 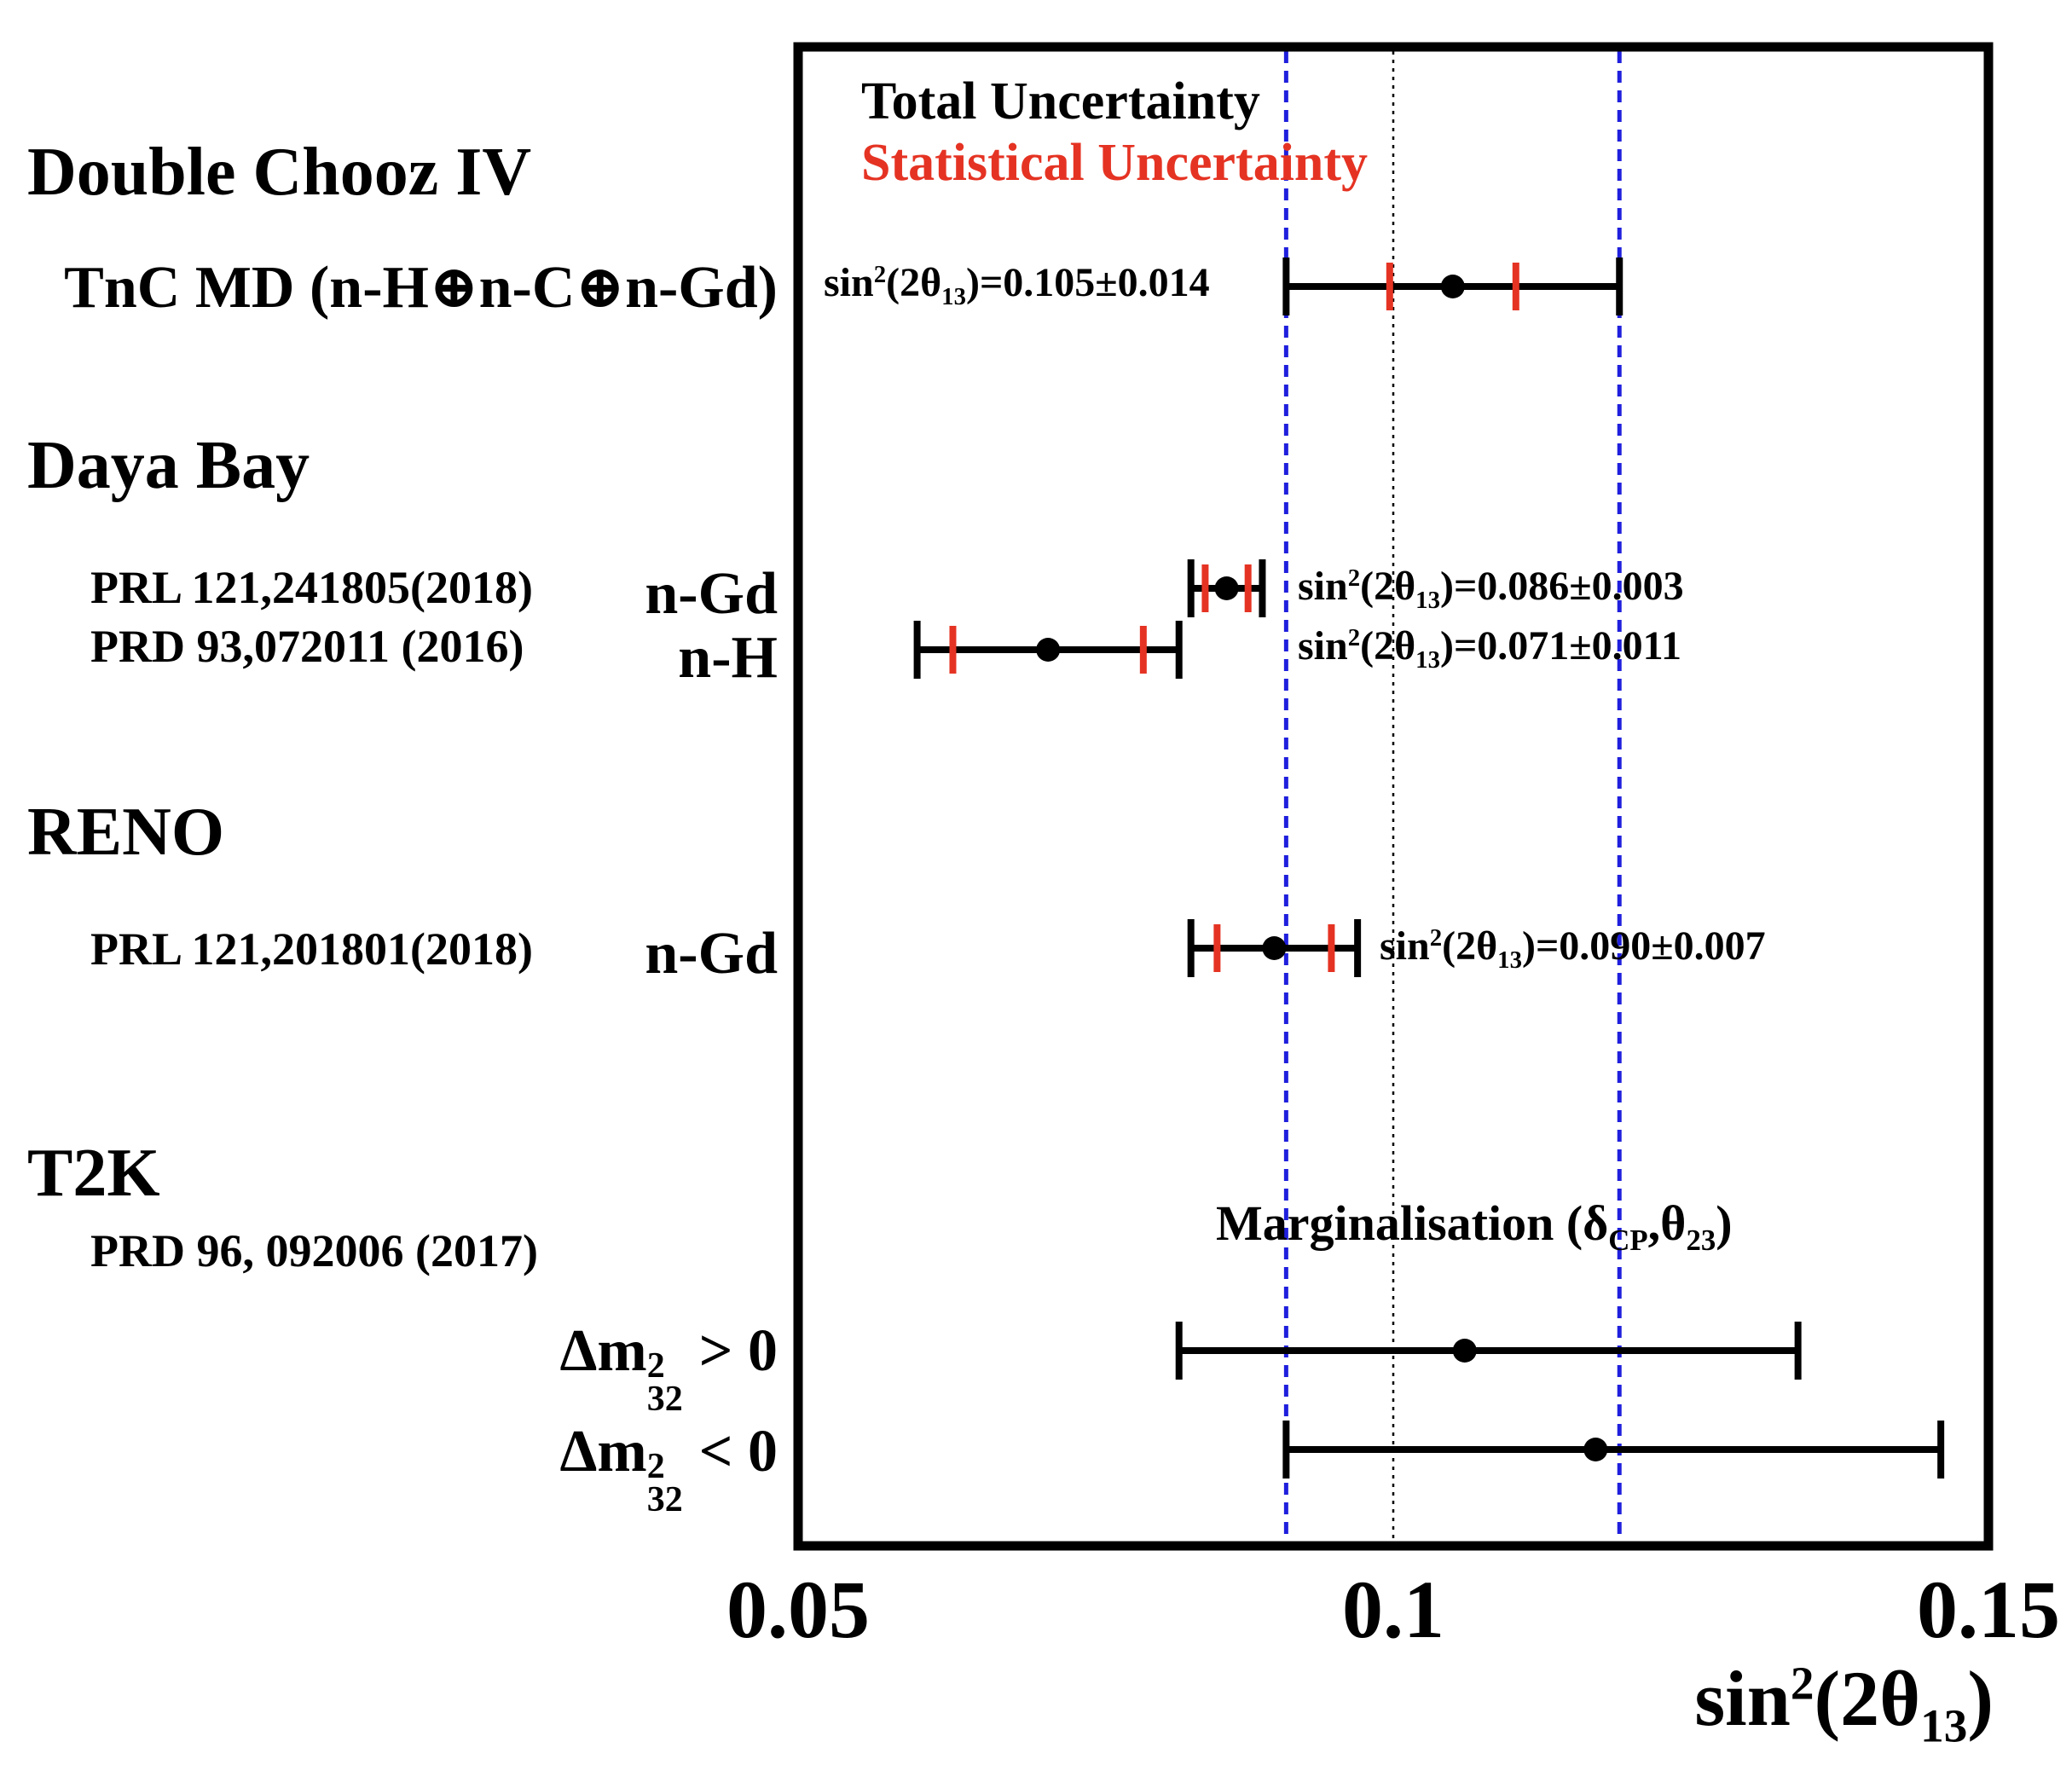 What do you see at coordinates (1474, 1226) in the screenshot?
I see `t2k-annotation: Marginalisation (δCP,θ23)` at bounding box center [1474, 1226].